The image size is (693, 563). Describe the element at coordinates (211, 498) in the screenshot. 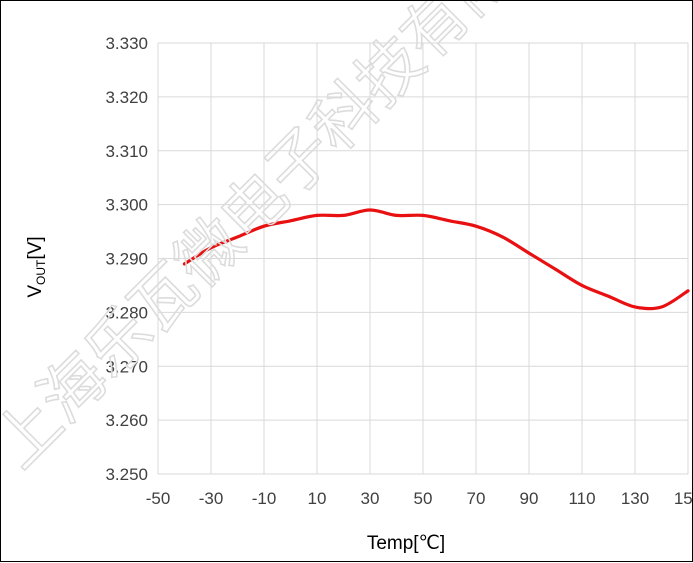

I see `x-tick-label: -30` at that location.